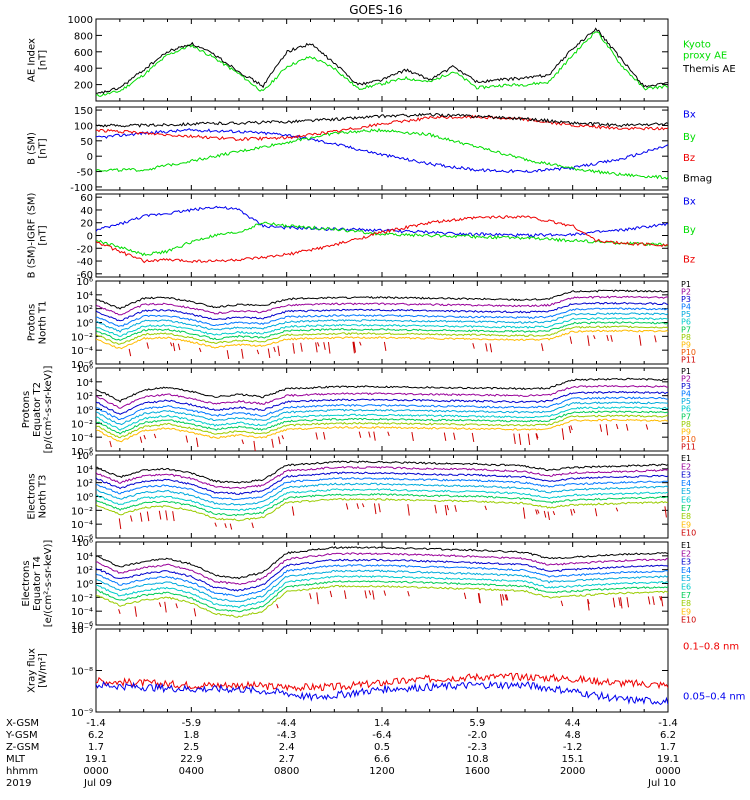 Image resolution: width=750 pixels, height=800 pixels. I want to click on channel-line-e8, so click(382, 509).